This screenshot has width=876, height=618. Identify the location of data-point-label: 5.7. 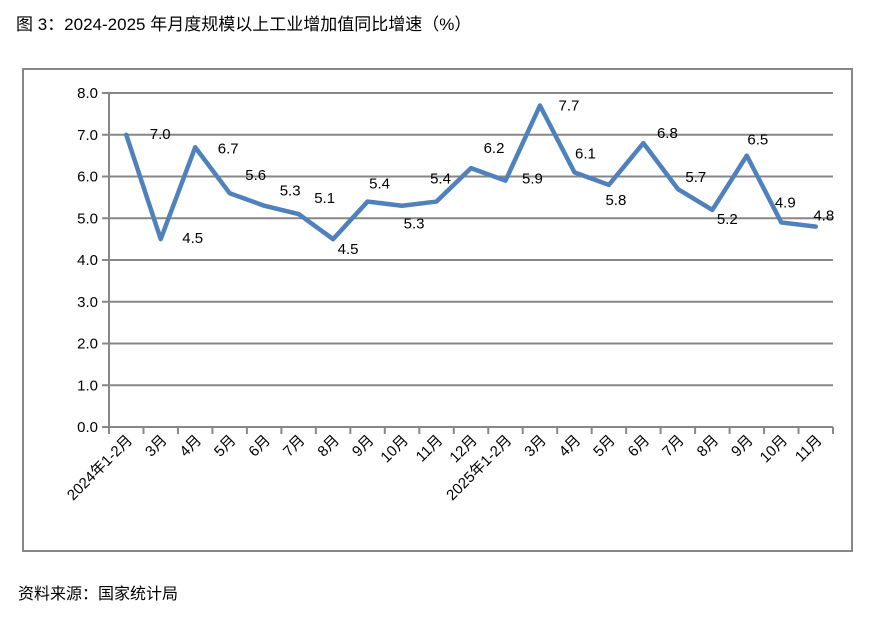
(695, 177).